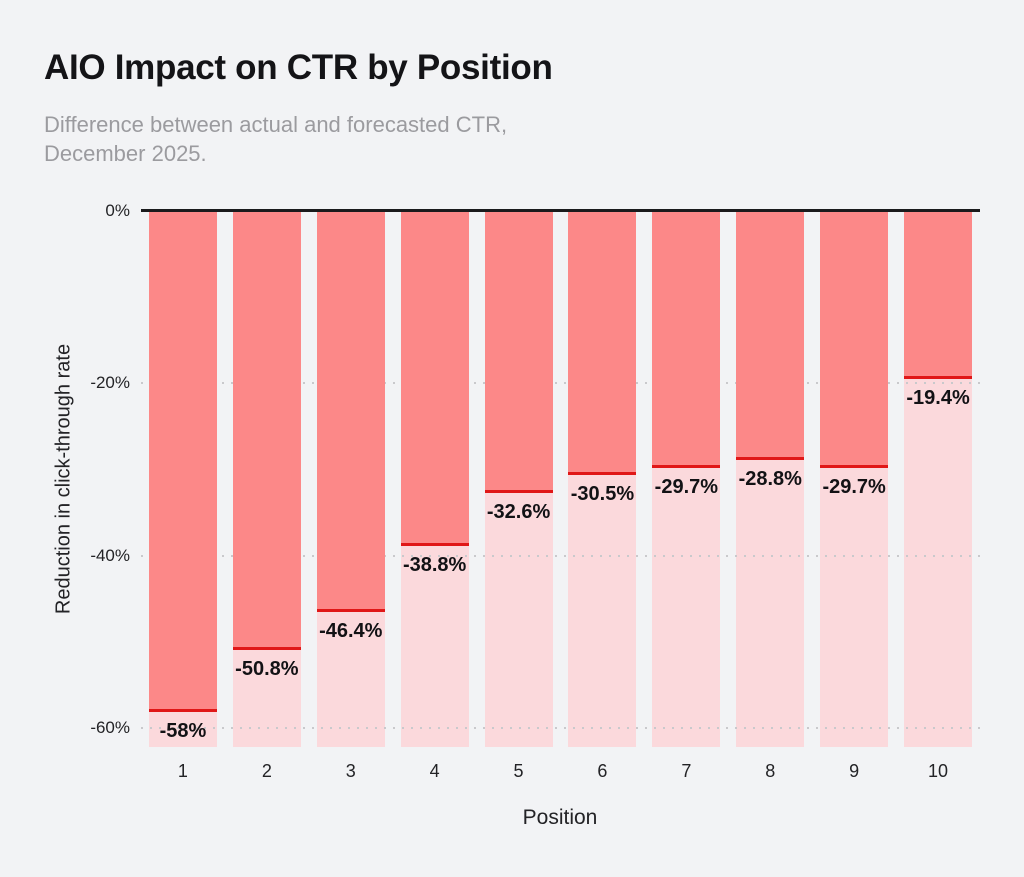 This screenshot has width=1024, height=877. Describe the element at coordinates (434, 565) in the screenshot. I see `value-label: -38.8%` at that location.